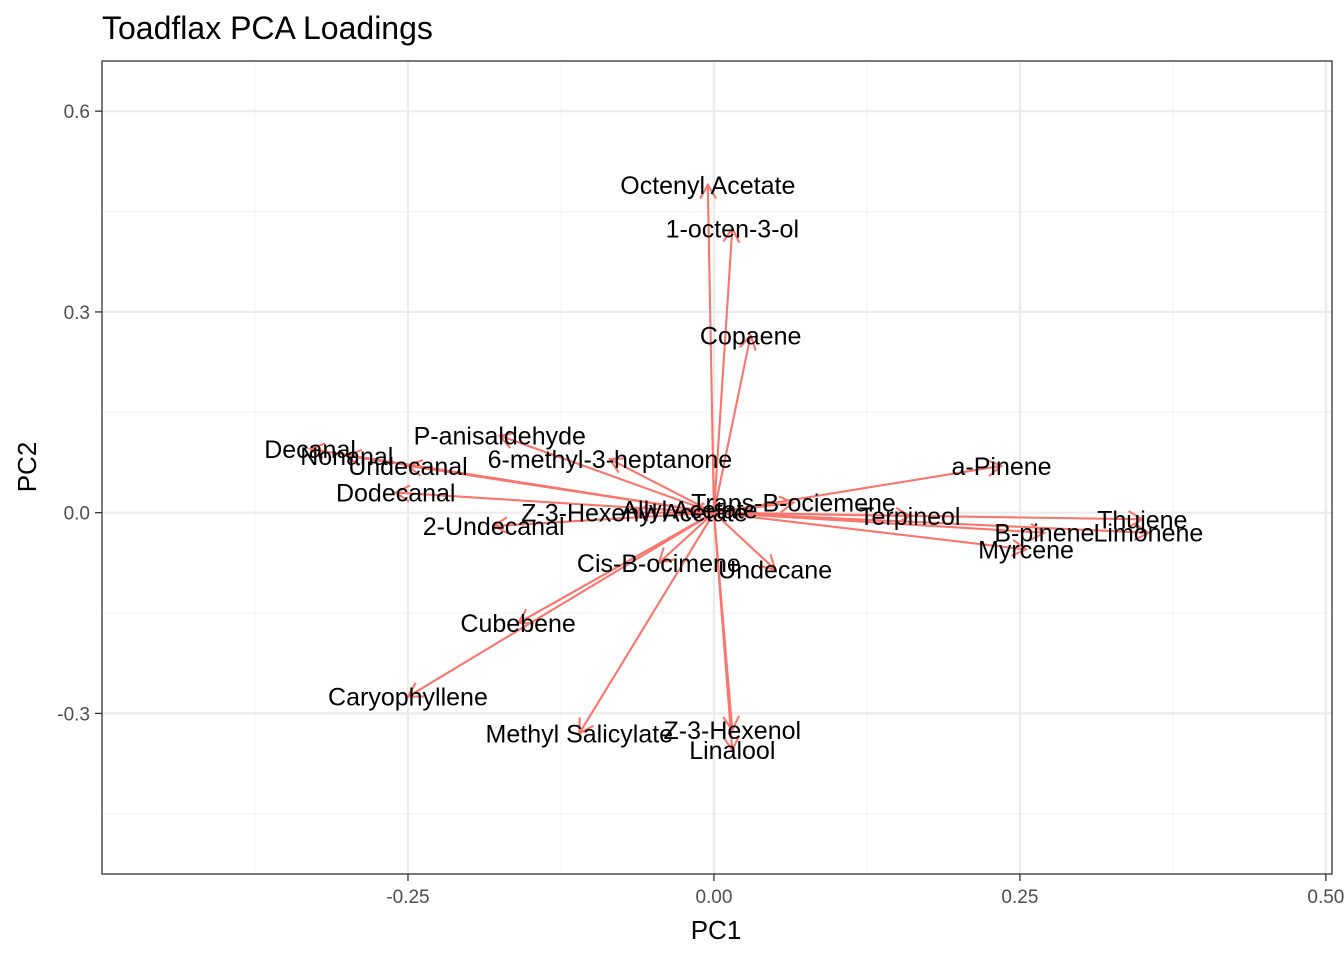 This screenshot has height=960, width=1344. I want to click on vector-label: Methyl Salicylate, so click(580, 734).